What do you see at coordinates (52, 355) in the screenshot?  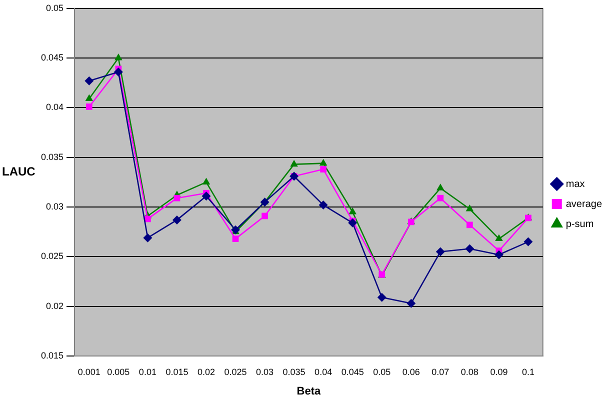 I see `y-tick-label: 0.015` at bounding box center [52, 355].